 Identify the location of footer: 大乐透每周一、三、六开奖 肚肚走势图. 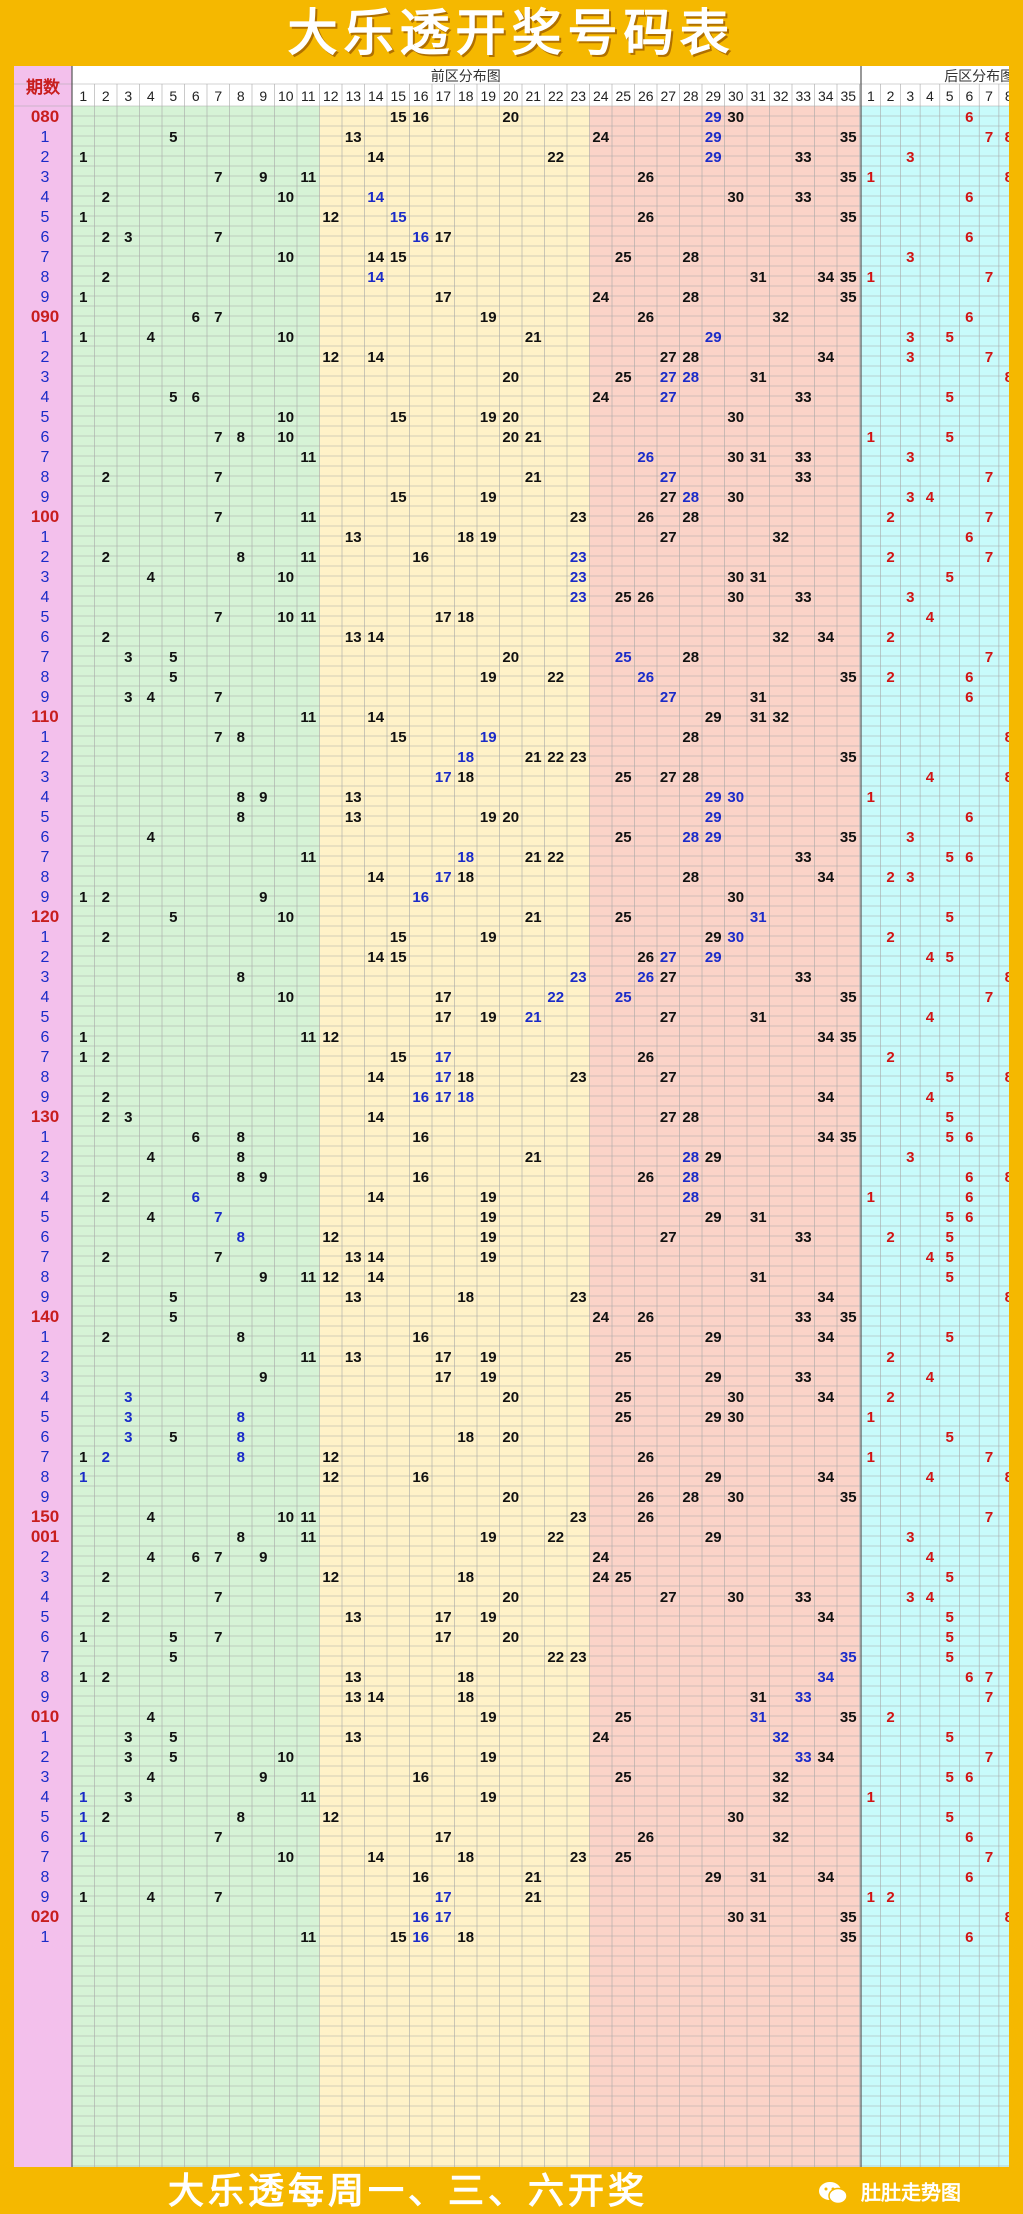
(511, 2191).